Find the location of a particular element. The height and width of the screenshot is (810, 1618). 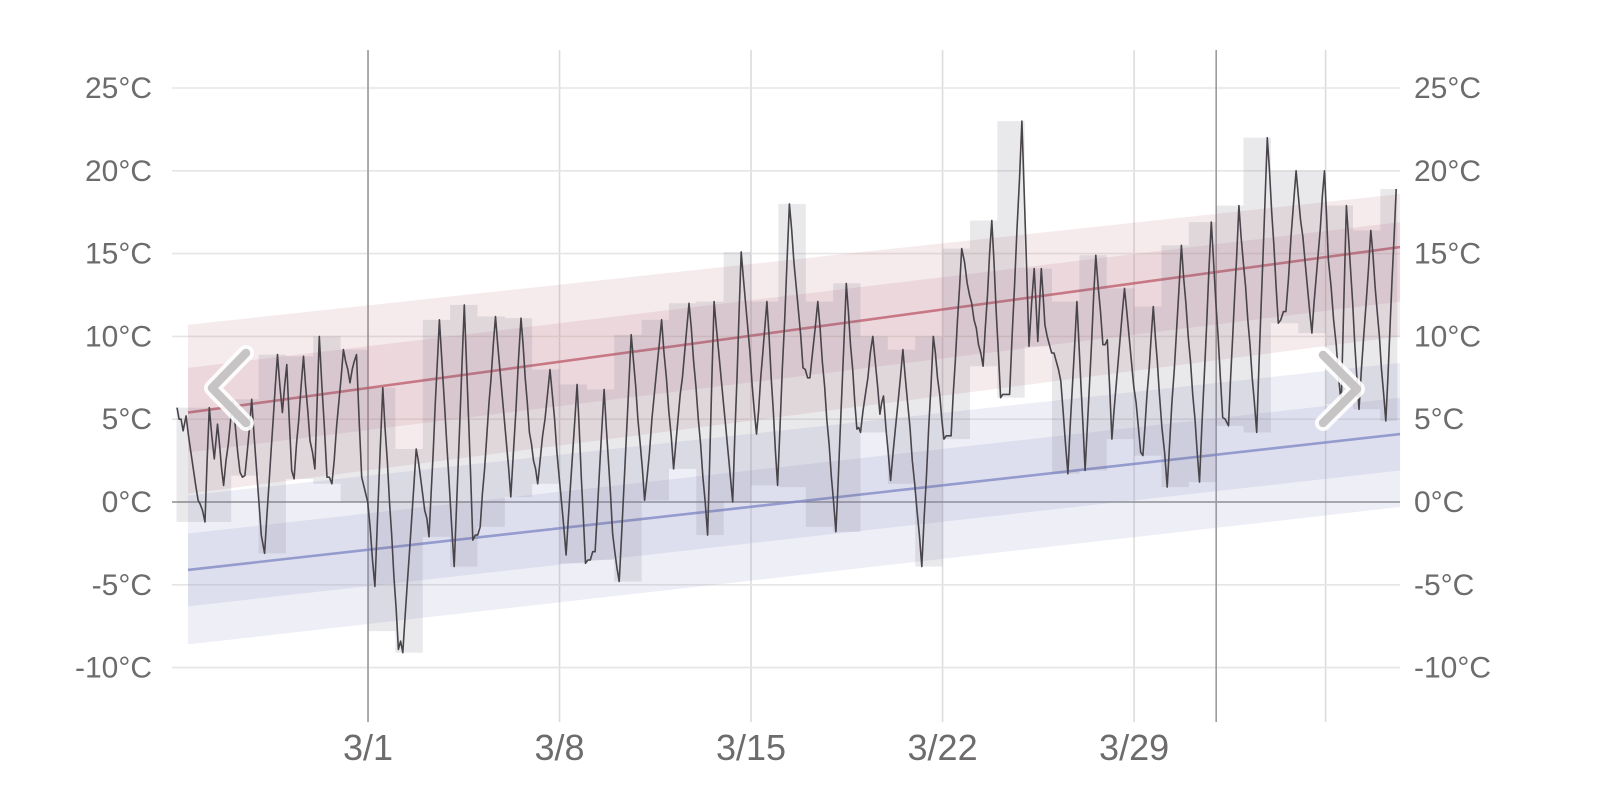

x-axis-label: 3/15 is located at coordinates (751, 747).